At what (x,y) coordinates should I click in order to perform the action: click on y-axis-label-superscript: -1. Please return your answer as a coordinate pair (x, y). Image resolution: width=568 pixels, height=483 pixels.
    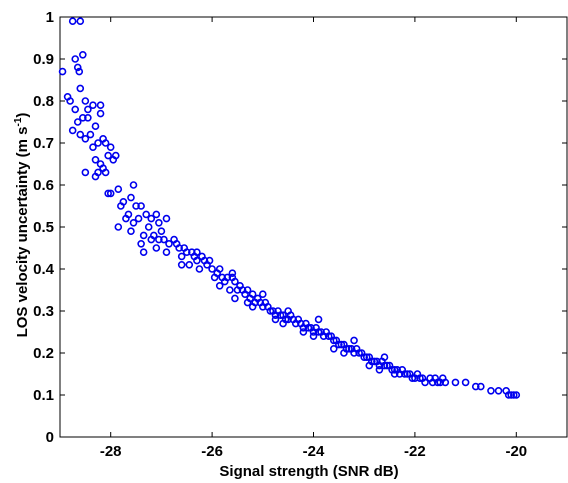
    Looking at the image, I should click on (18, 121).